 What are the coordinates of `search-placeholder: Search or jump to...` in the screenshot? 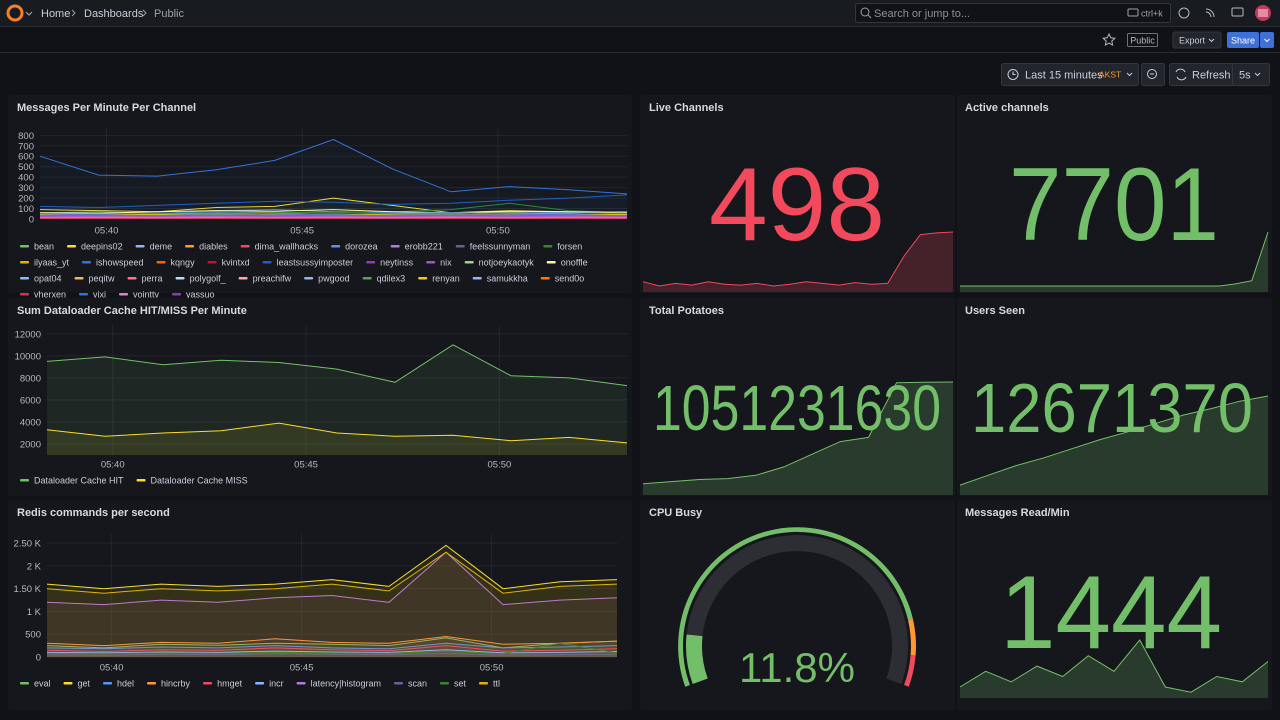 It's located at (922, 14).